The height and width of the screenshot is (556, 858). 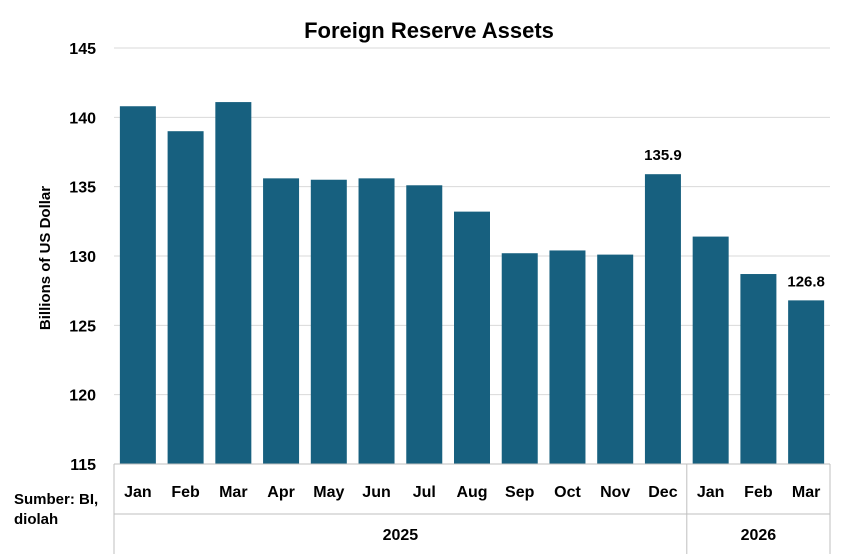 What do you see at coordinates (429, 30) in the screenshot?
I see `chart-title: Foreign Reserve Assets` at bounding box center [429, 30].